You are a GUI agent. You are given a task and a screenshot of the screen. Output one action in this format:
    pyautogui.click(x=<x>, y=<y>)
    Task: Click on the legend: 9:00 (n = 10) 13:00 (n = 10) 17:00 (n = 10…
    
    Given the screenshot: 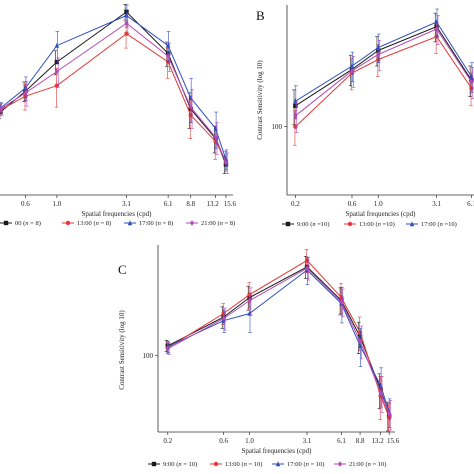 What is the action you would take?
    pyautogui.click(x=267, y=464)
    